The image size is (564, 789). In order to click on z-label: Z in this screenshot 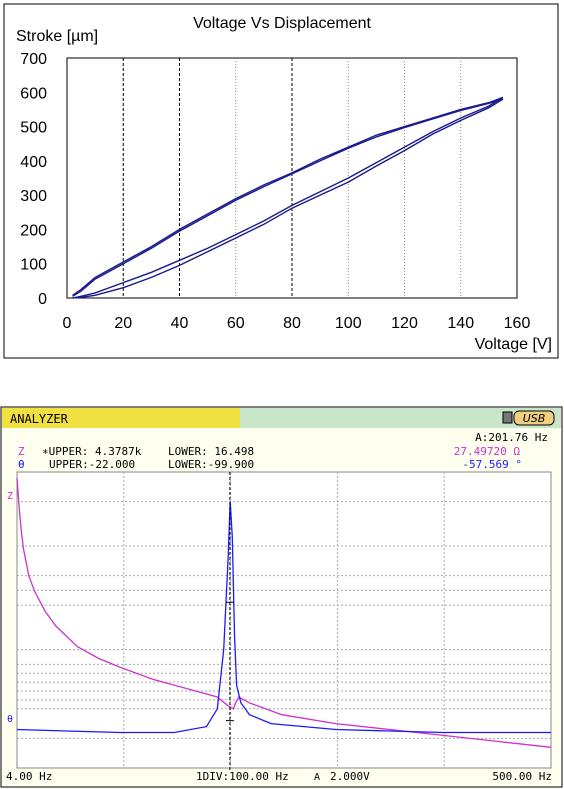, I will do `click(21, 451)`.